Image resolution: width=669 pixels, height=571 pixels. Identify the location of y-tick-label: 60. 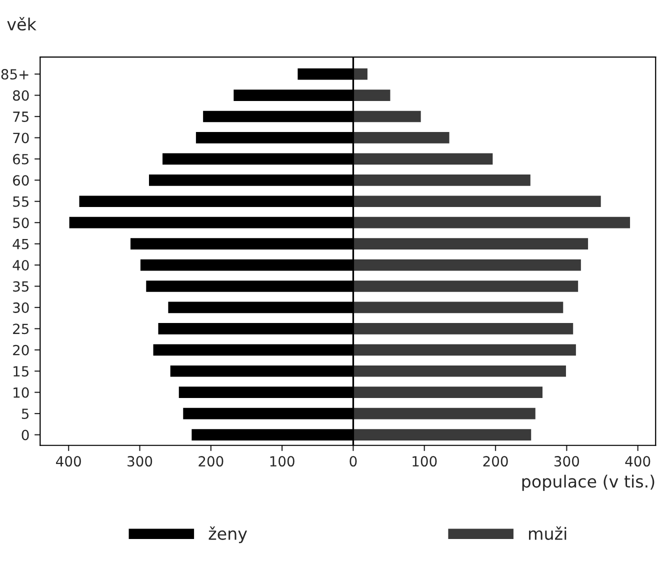
(21, 180).